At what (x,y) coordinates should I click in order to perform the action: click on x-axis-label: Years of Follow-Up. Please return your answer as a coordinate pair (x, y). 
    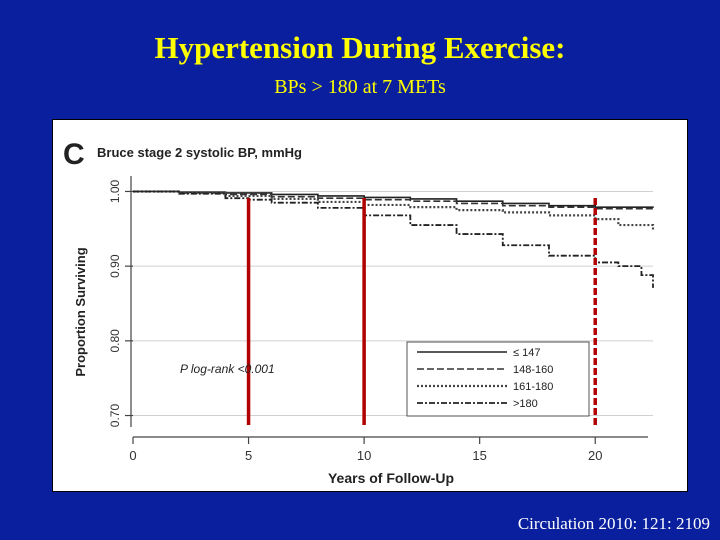
    Looking at the image, I should click on (391, 478).